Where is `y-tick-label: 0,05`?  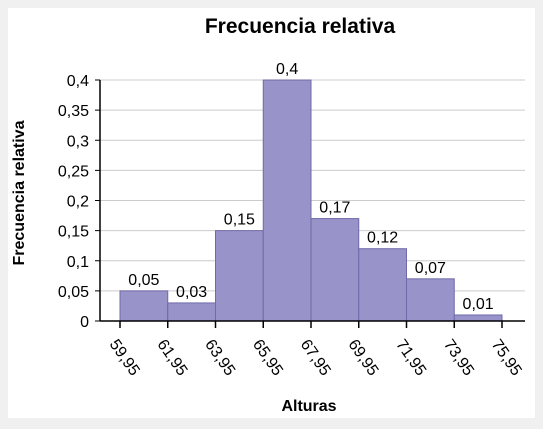 y-tick-label: 0,05 is located at coordinates (73, 292).